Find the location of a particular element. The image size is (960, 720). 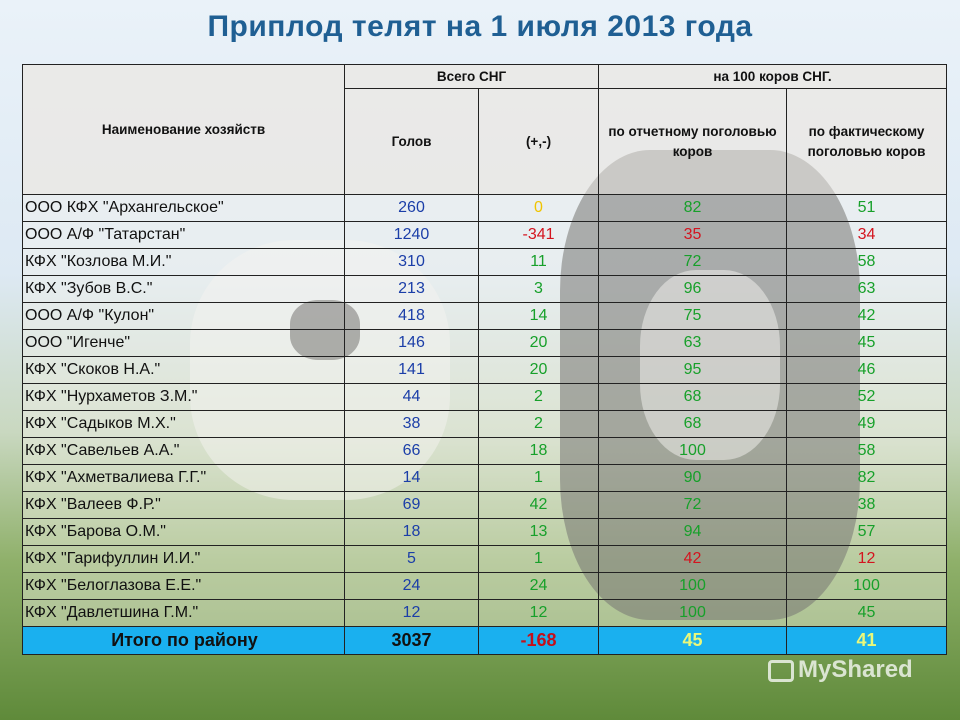

total-reported: 45 is located at coordinates (693, 640).